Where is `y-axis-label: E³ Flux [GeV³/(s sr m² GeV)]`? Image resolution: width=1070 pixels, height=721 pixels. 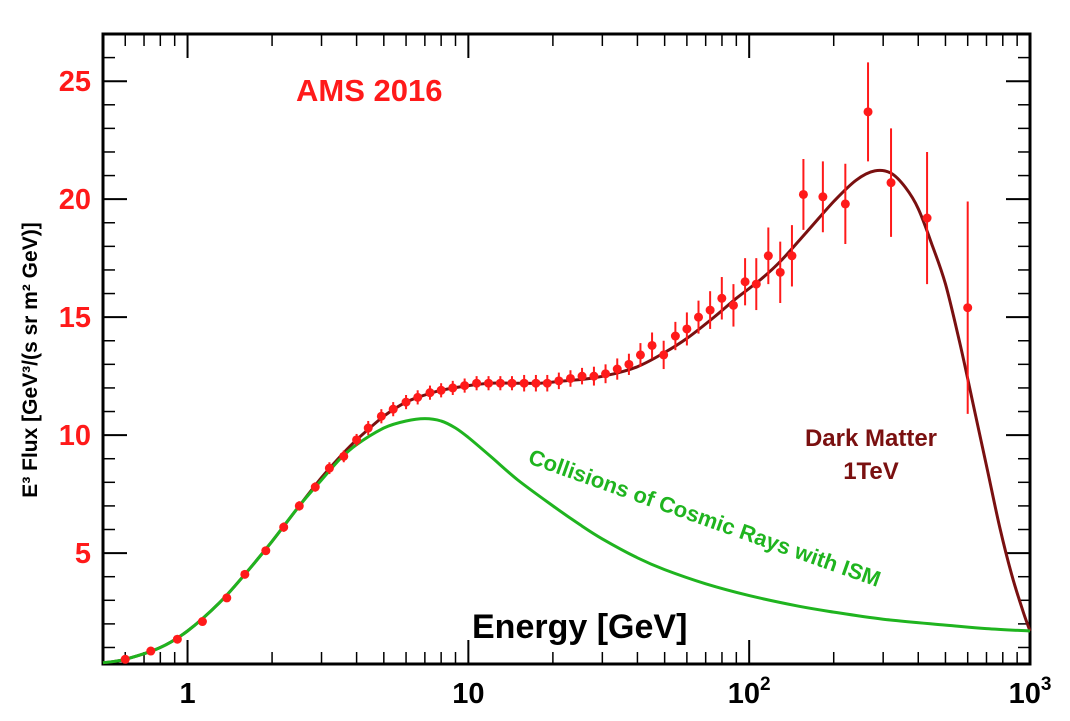
y-axis-label: E³ Flux [GeV³/(s sr m² GeV)] is located at coordinates (30, 359).